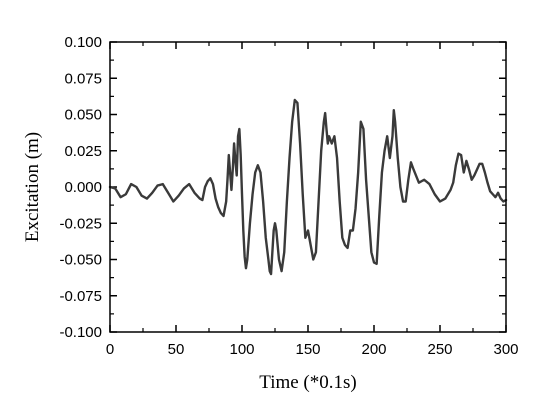 The height and width of the screenshot is (410, 550). Describe the element at coordinates (80, 296) in the screenshot. I see `y-tick-label: -0.075` at that location.